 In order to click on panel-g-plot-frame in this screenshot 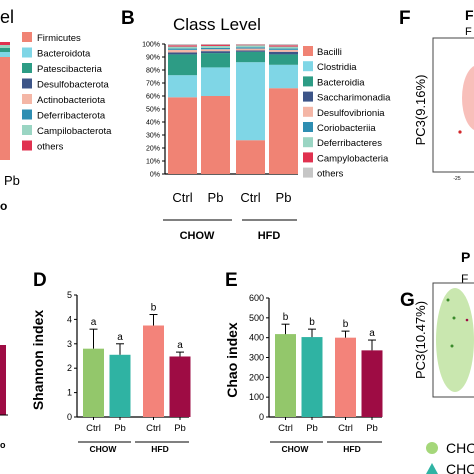, I will do `click(453, 340)`.